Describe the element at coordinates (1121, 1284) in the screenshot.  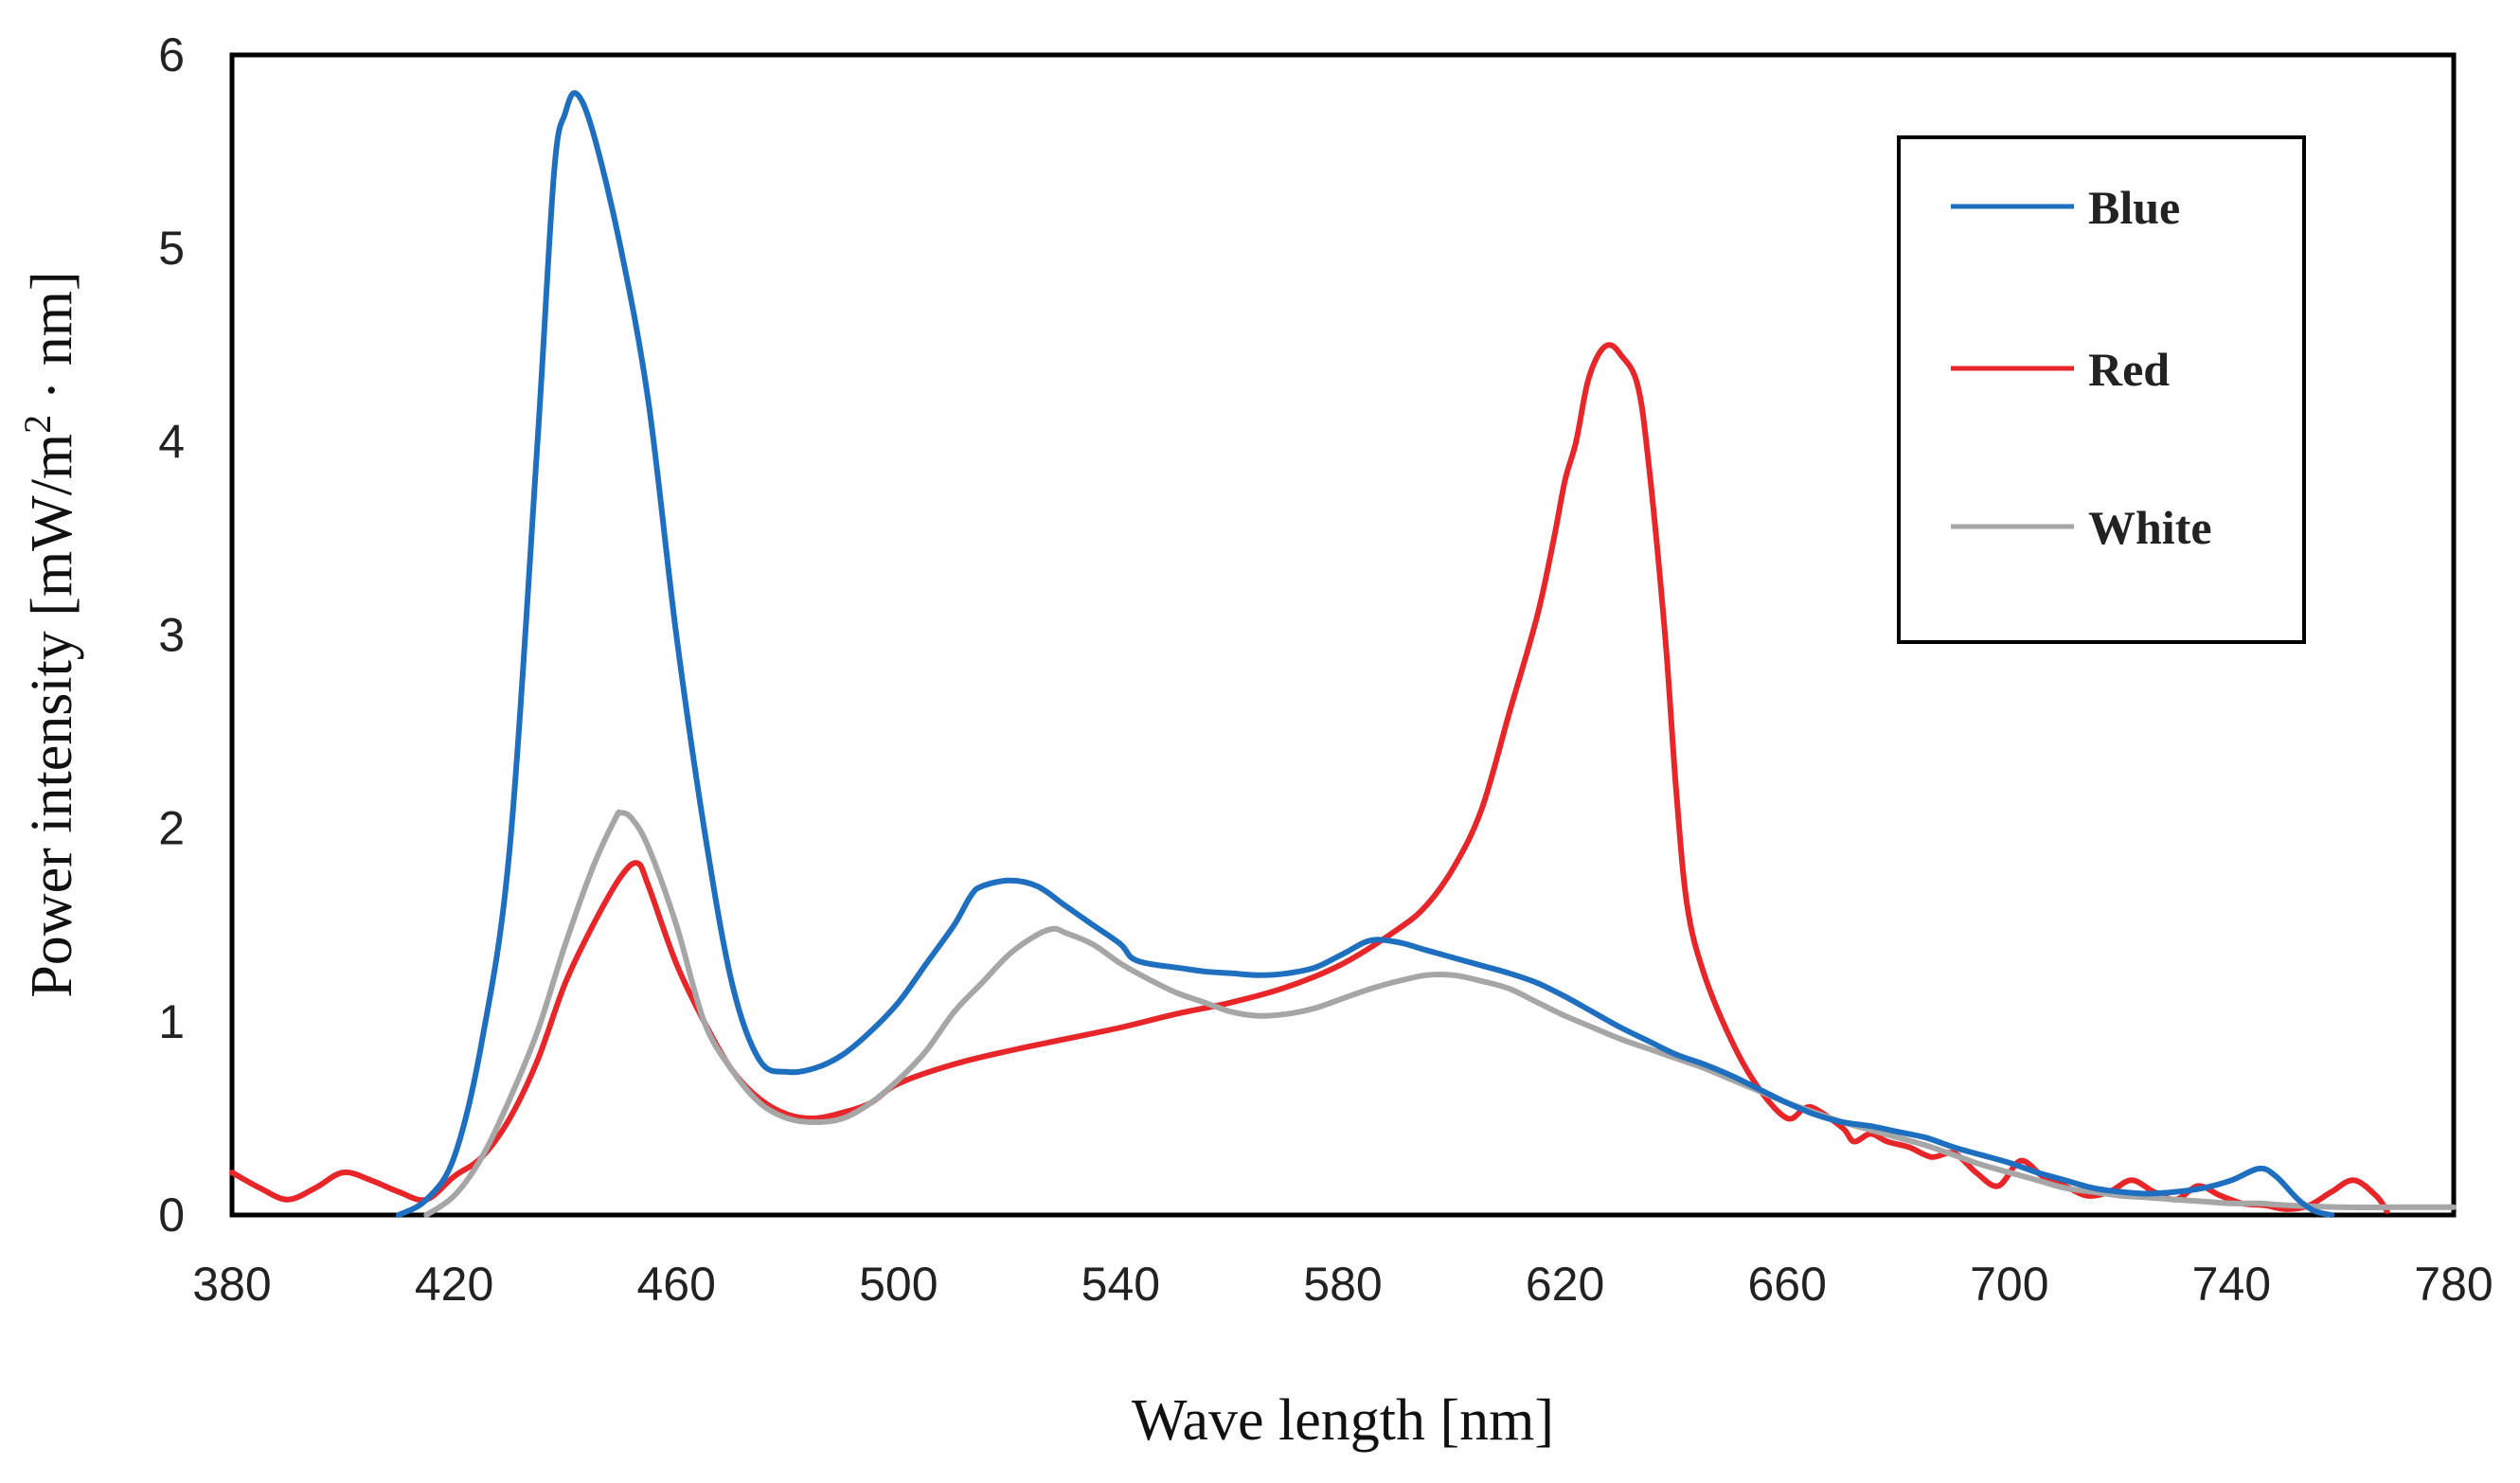
I see `x-tick-label: 540` at that location.